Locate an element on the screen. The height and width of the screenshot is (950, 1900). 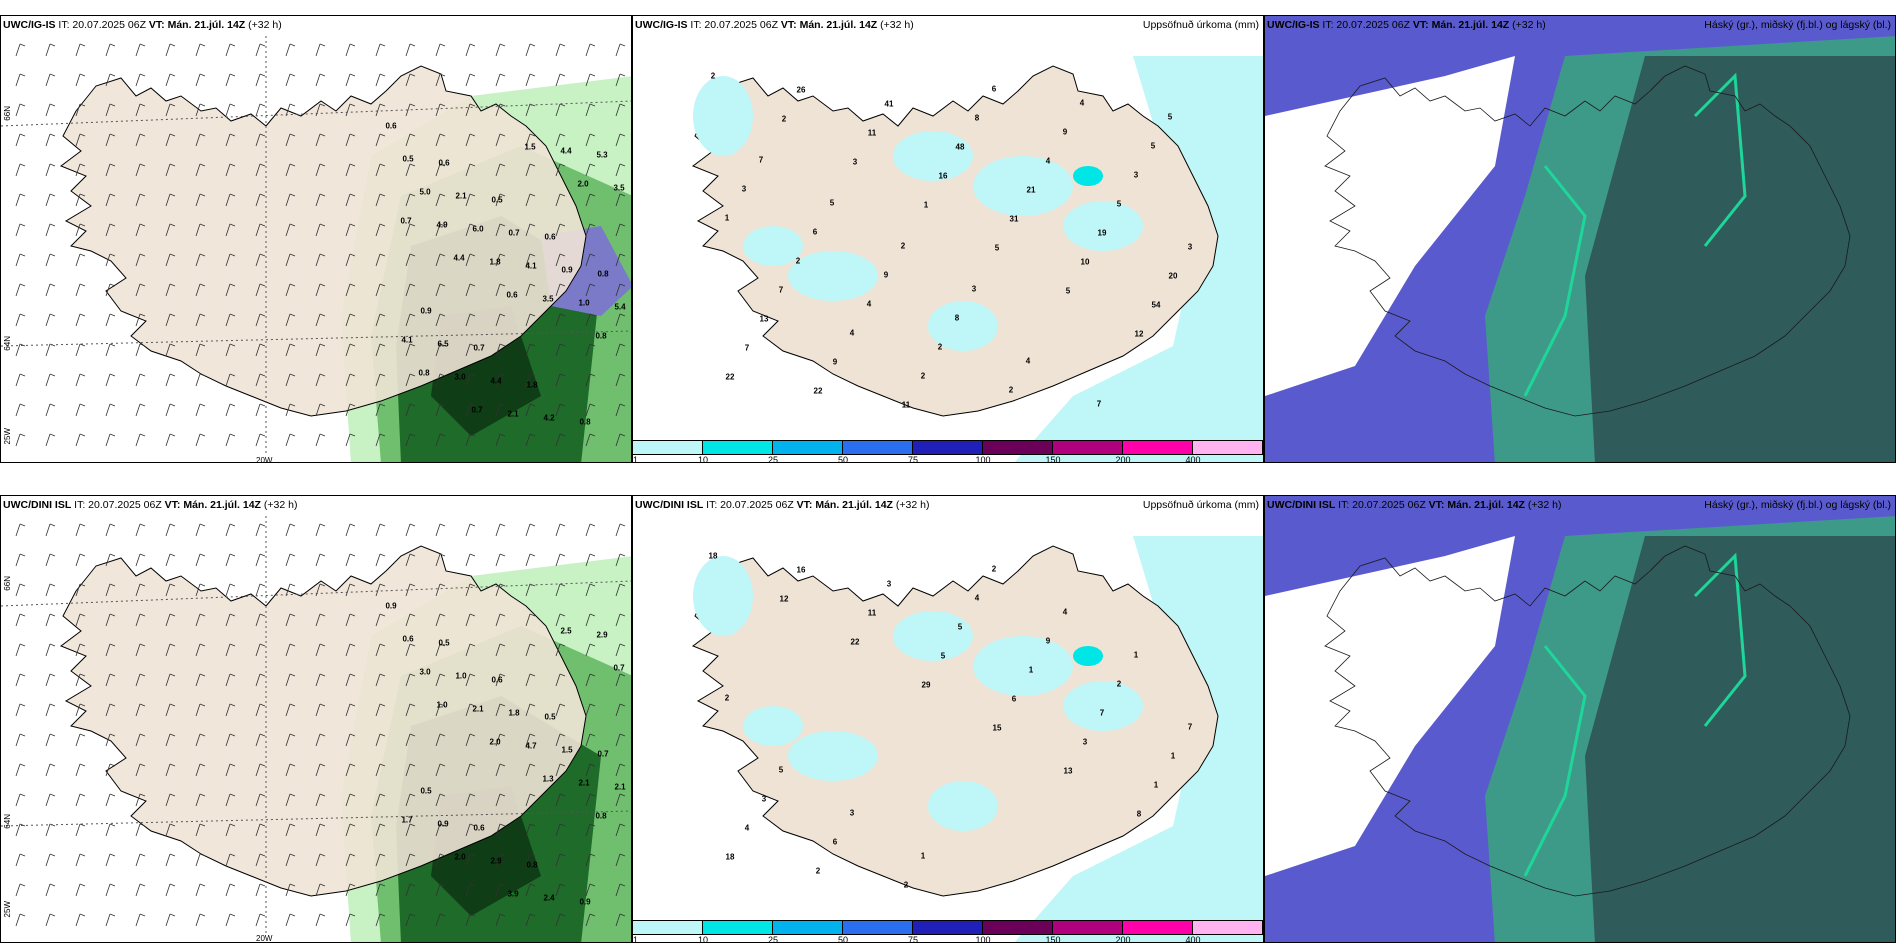
value-label: 9 is located at coordinates (886, 275).